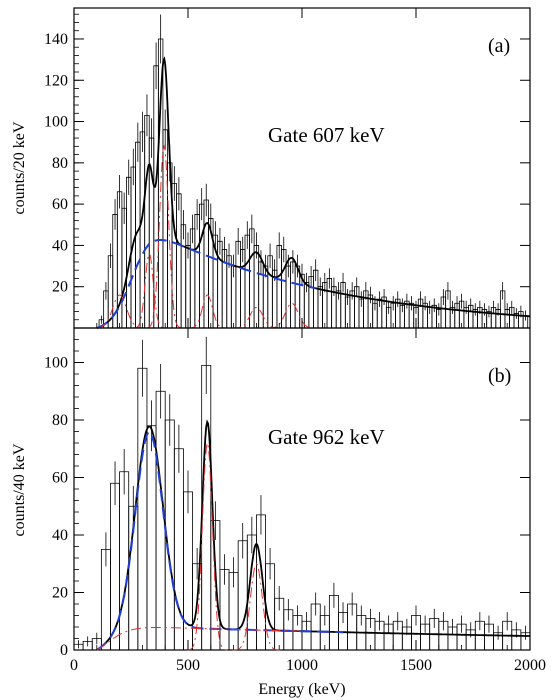 The image size is (554, 700). I want to click on x-tick-label: 1500, so click(416, 665).